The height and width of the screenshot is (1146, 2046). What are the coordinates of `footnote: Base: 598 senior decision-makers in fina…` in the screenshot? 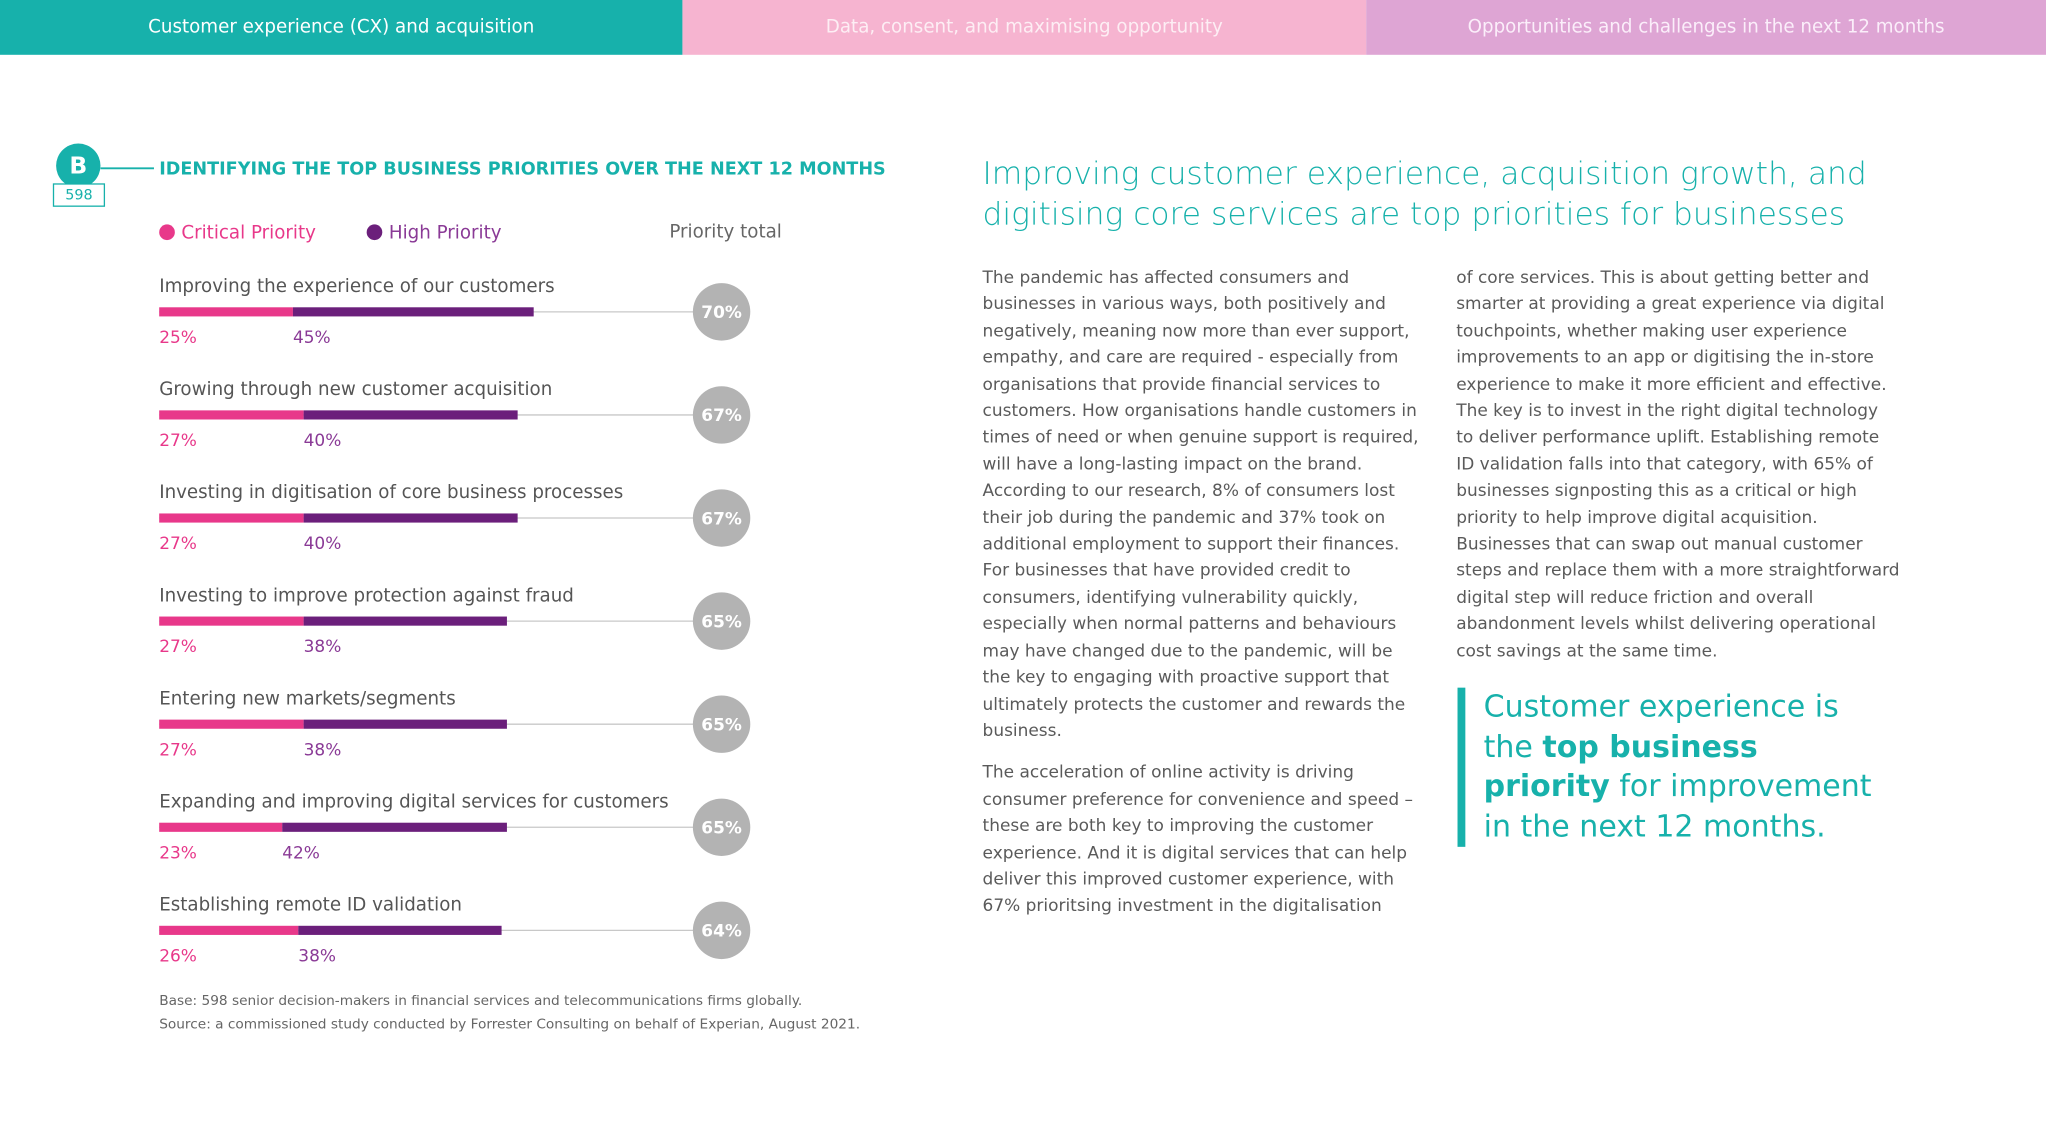 It's located at (480, 1001).